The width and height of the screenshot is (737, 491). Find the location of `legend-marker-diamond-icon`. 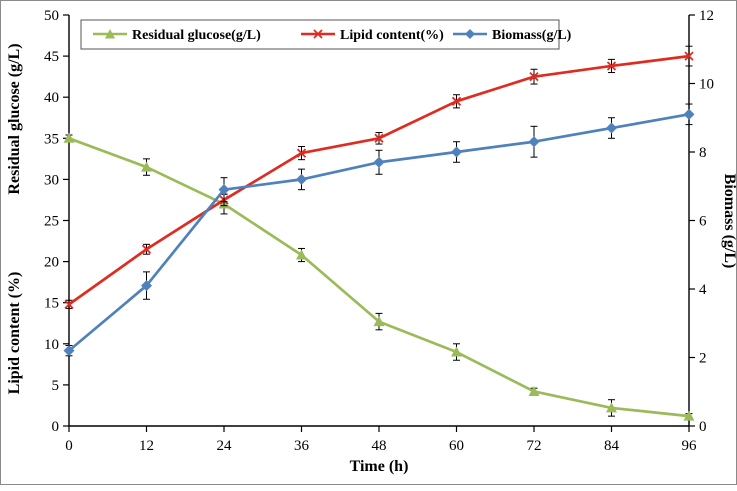

legend-marker-diamond-icon is located at coordinates (470, 34).